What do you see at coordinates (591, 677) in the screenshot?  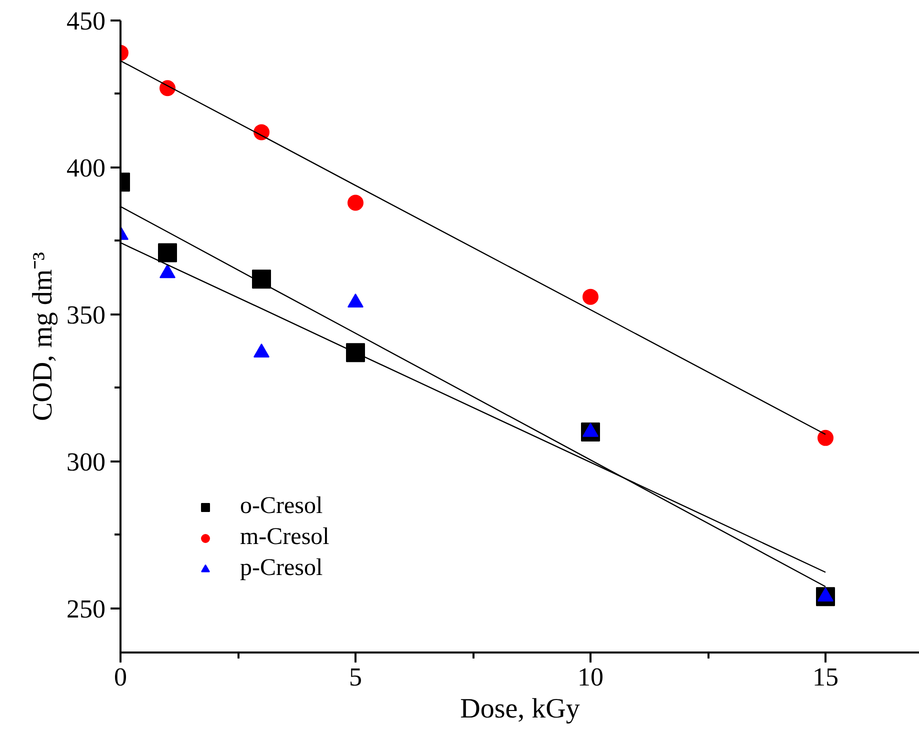 I see `x-tick-label: 10` at bounding box center [591, 677].